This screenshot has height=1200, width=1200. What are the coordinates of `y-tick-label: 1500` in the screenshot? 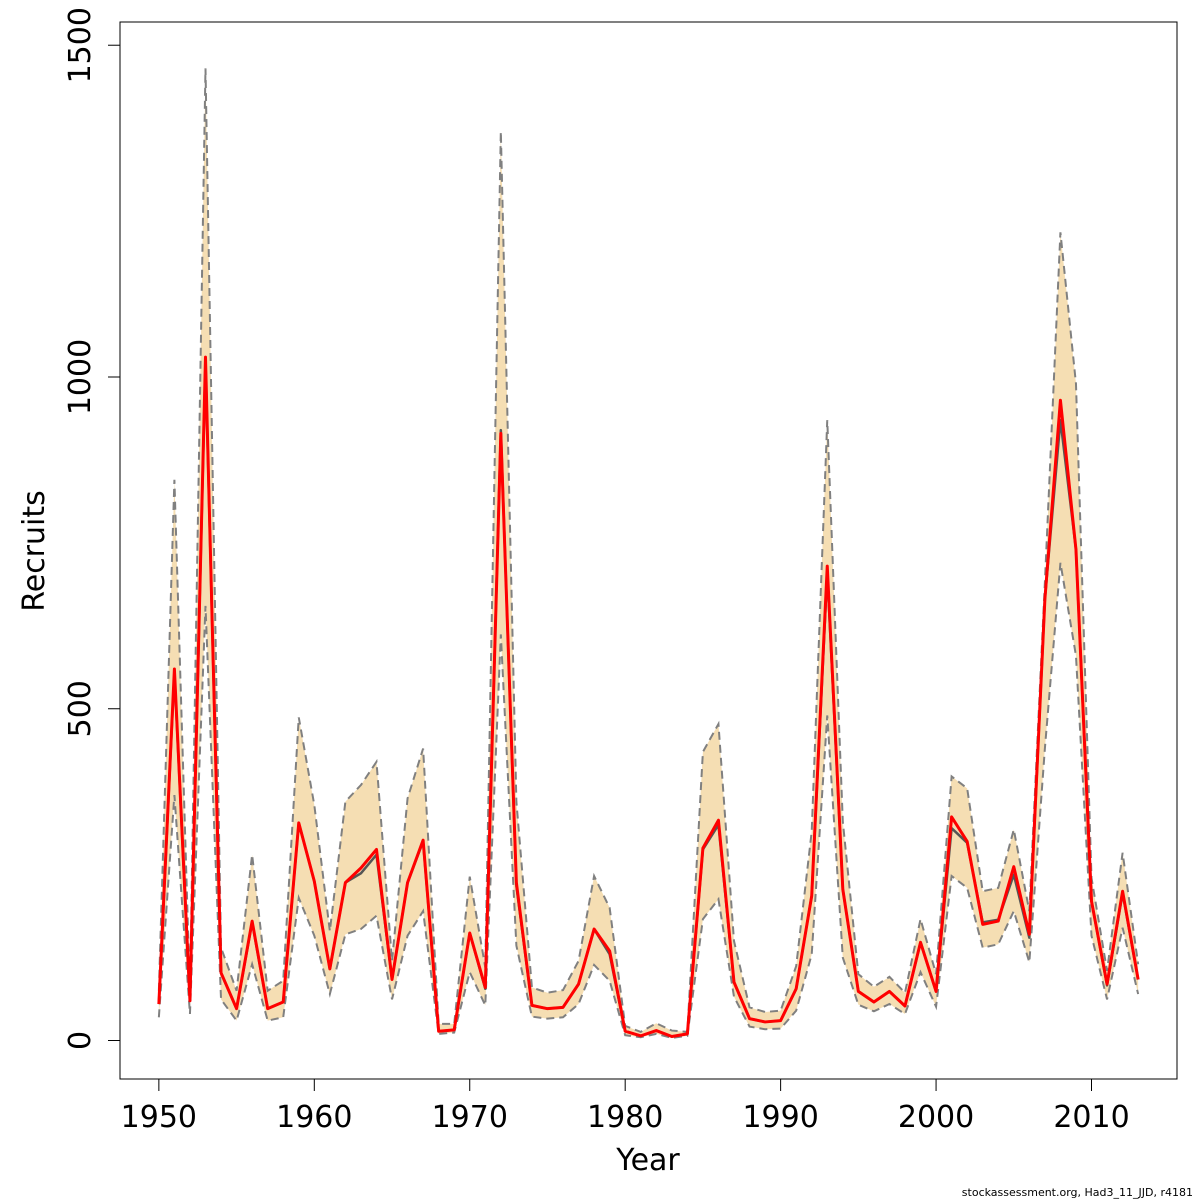 It's located at (80, 45).